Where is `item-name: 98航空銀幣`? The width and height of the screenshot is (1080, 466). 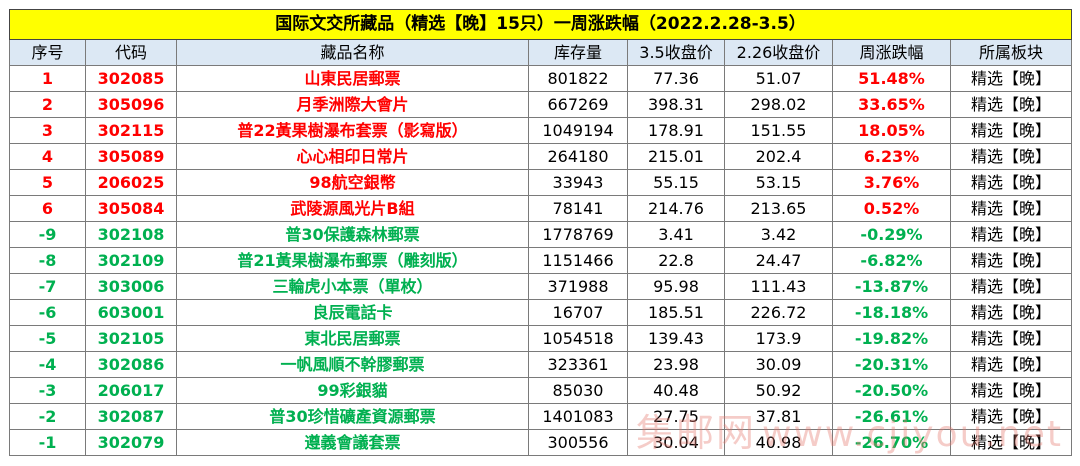 item-name: 98航空銀幣 is located at coordinates (352, 182).